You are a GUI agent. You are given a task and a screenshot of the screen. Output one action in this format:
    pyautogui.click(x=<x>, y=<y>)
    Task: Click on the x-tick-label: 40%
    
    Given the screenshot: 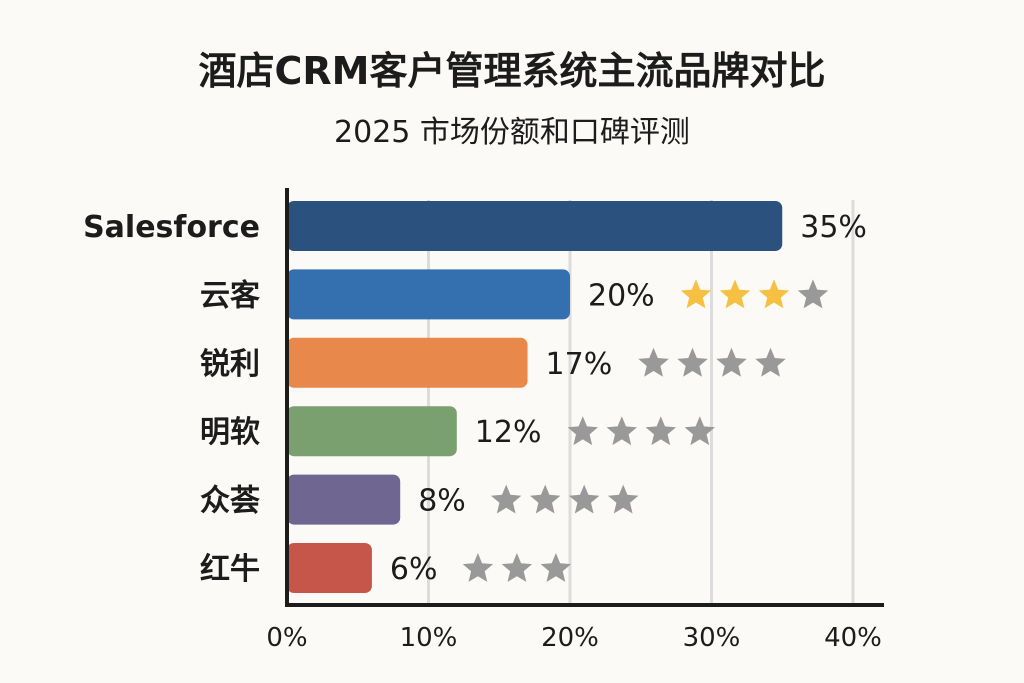 What is the action you would take?
    pyautogui.click(x=853, y=638)
    